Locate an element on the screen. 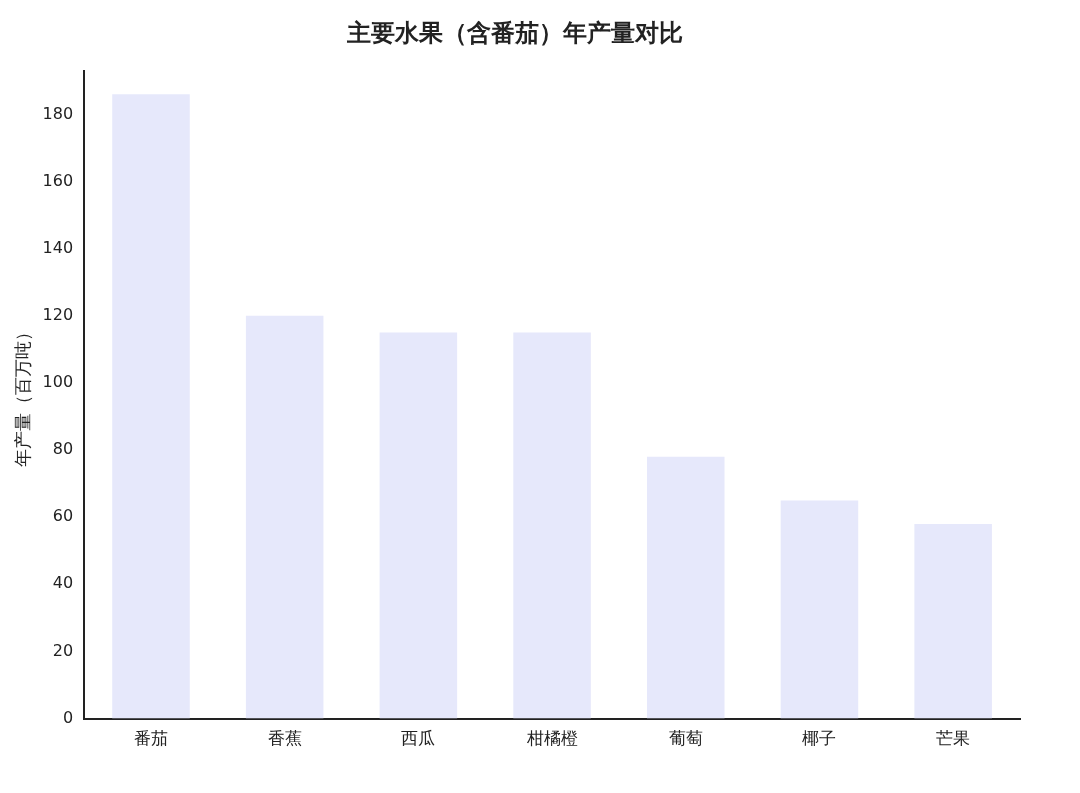  y-tick-label: 160 is located at coordinates (58, 180).